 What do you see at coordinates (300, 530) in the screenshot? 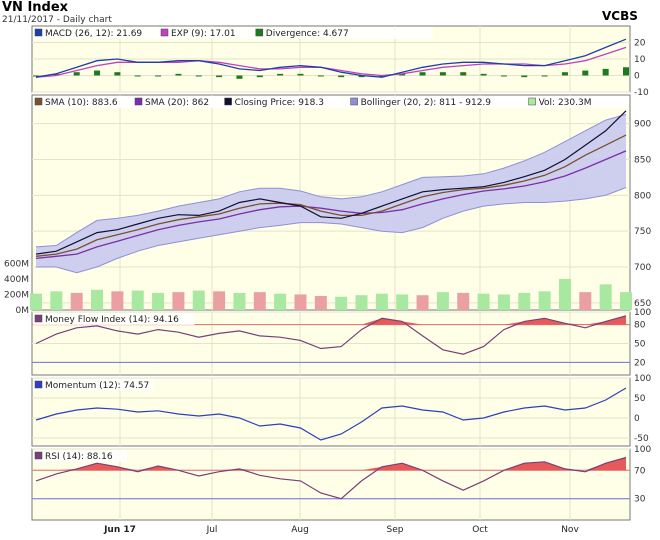
I see `x-axis-month-label: Aug` at bounding box center [300, 530].